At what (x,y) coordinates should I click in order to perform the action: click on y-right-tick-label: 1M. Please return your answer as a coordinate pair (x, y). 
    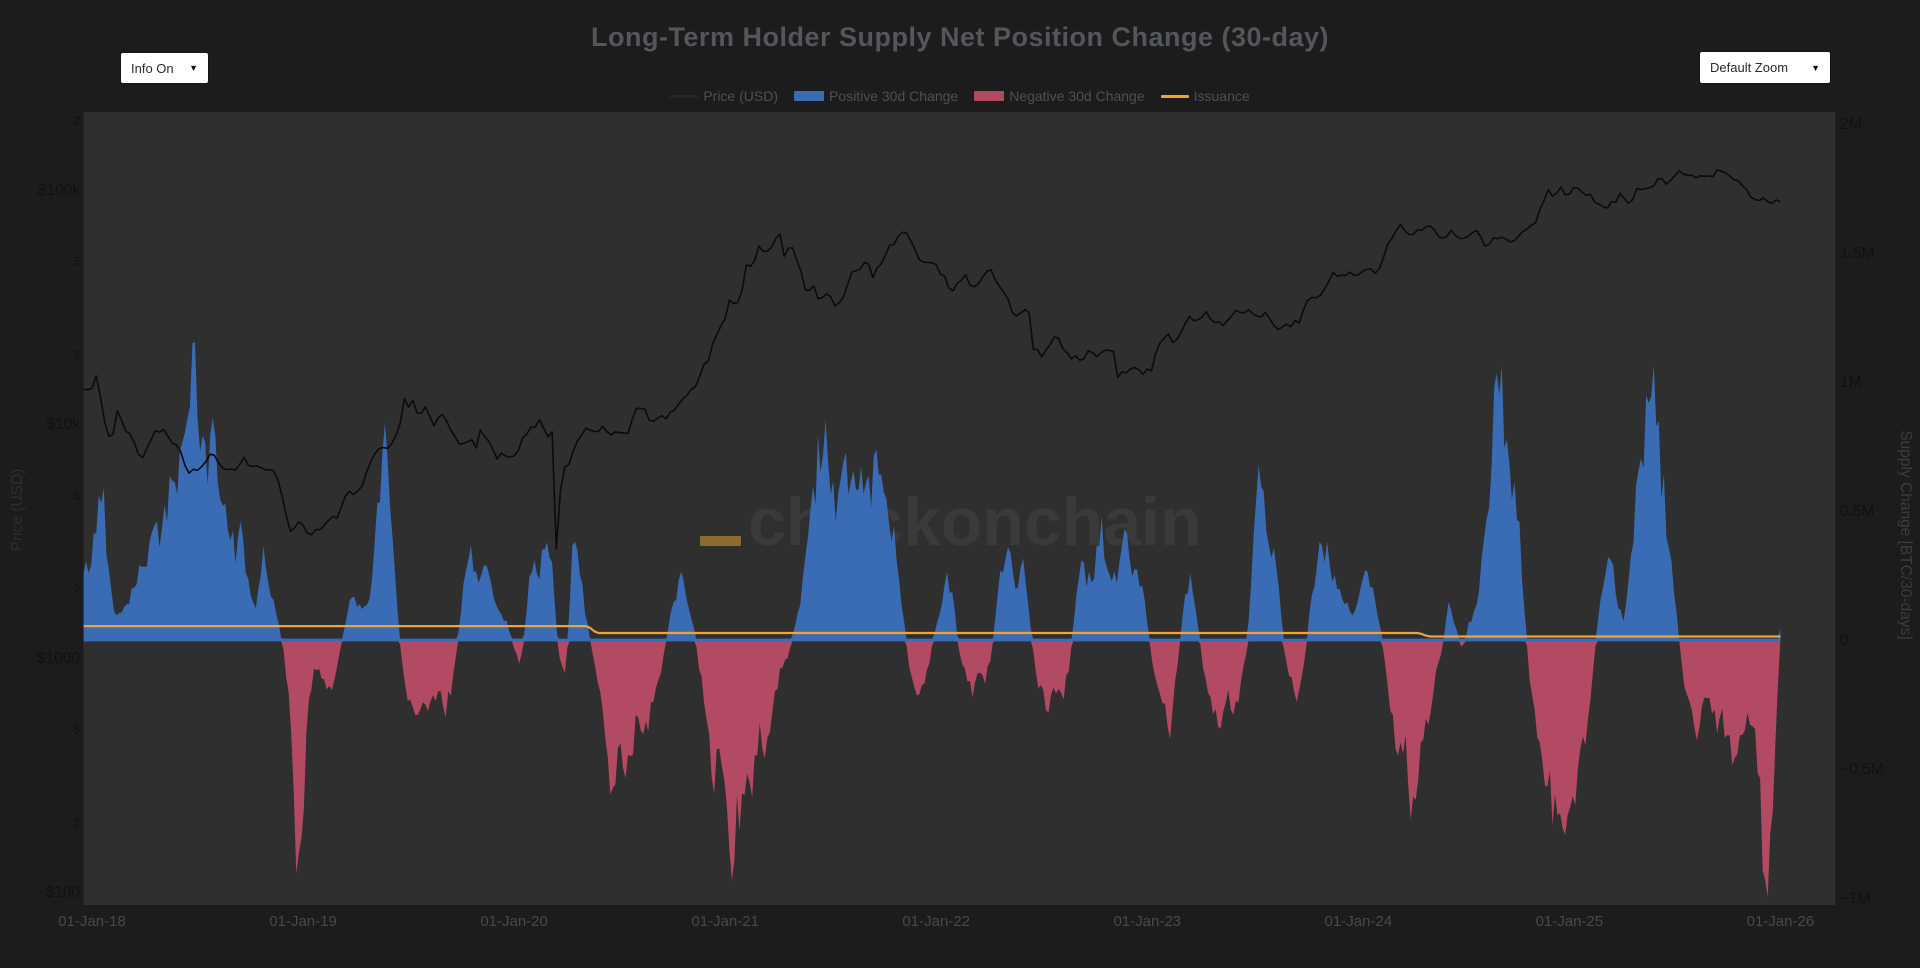
    Looking at the image, I should click on (1851, 382).